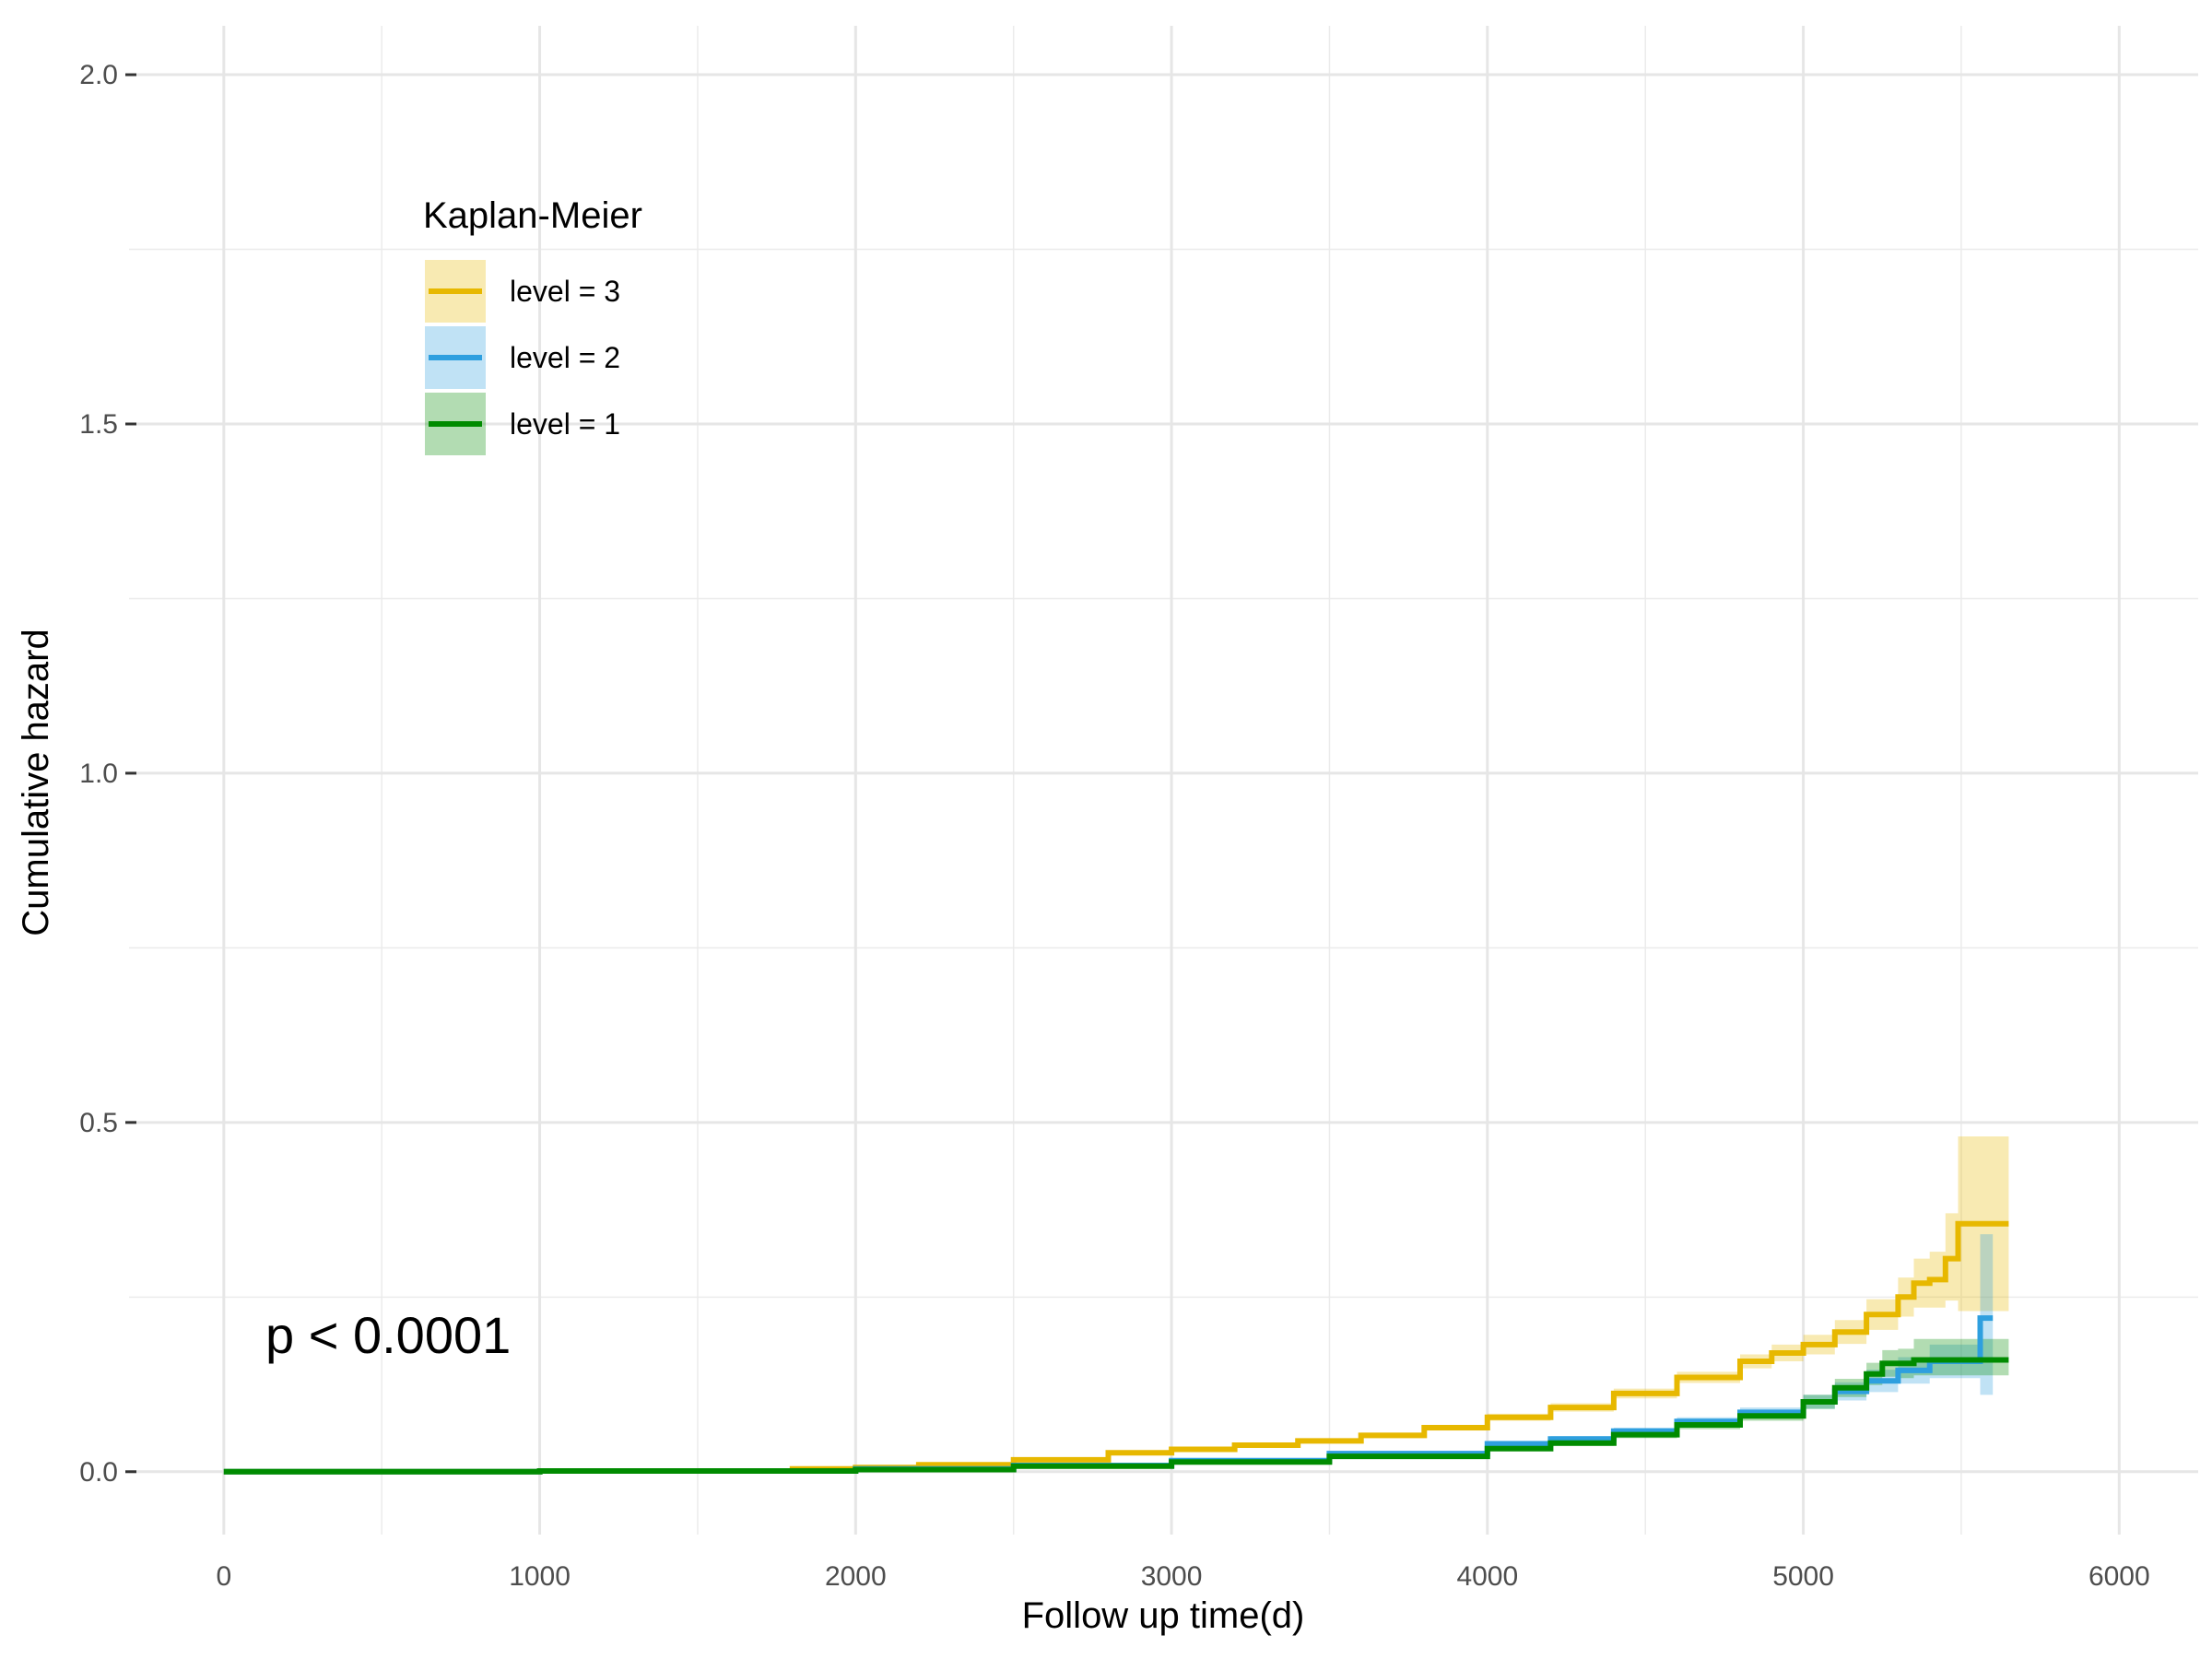 This screenshot has height=1659, width=2212. Describe the element at coordinates (223, 1576) in the screenshot. I see `x-tick-label: 0` at that location.